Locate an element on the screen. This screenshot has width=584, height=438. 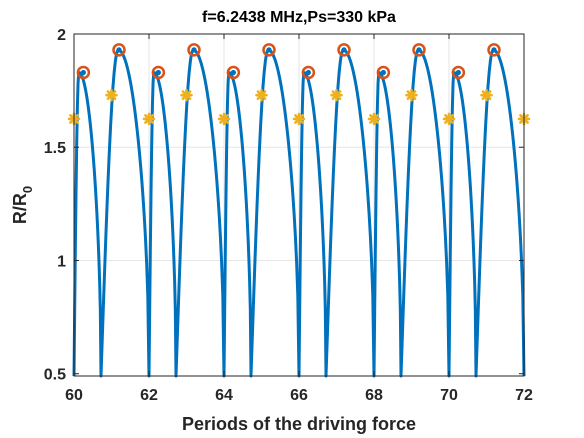
chart-title: f=6.2438 MHz,Ps=330 kPa is located at coordinates (299, 17).